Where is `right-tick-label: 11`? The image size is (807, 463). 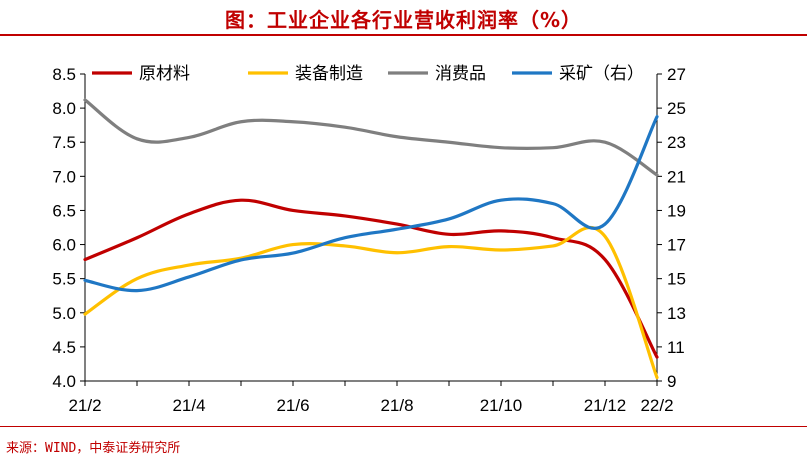
right-tick-label: 11 is located at coordinates (676, 347).